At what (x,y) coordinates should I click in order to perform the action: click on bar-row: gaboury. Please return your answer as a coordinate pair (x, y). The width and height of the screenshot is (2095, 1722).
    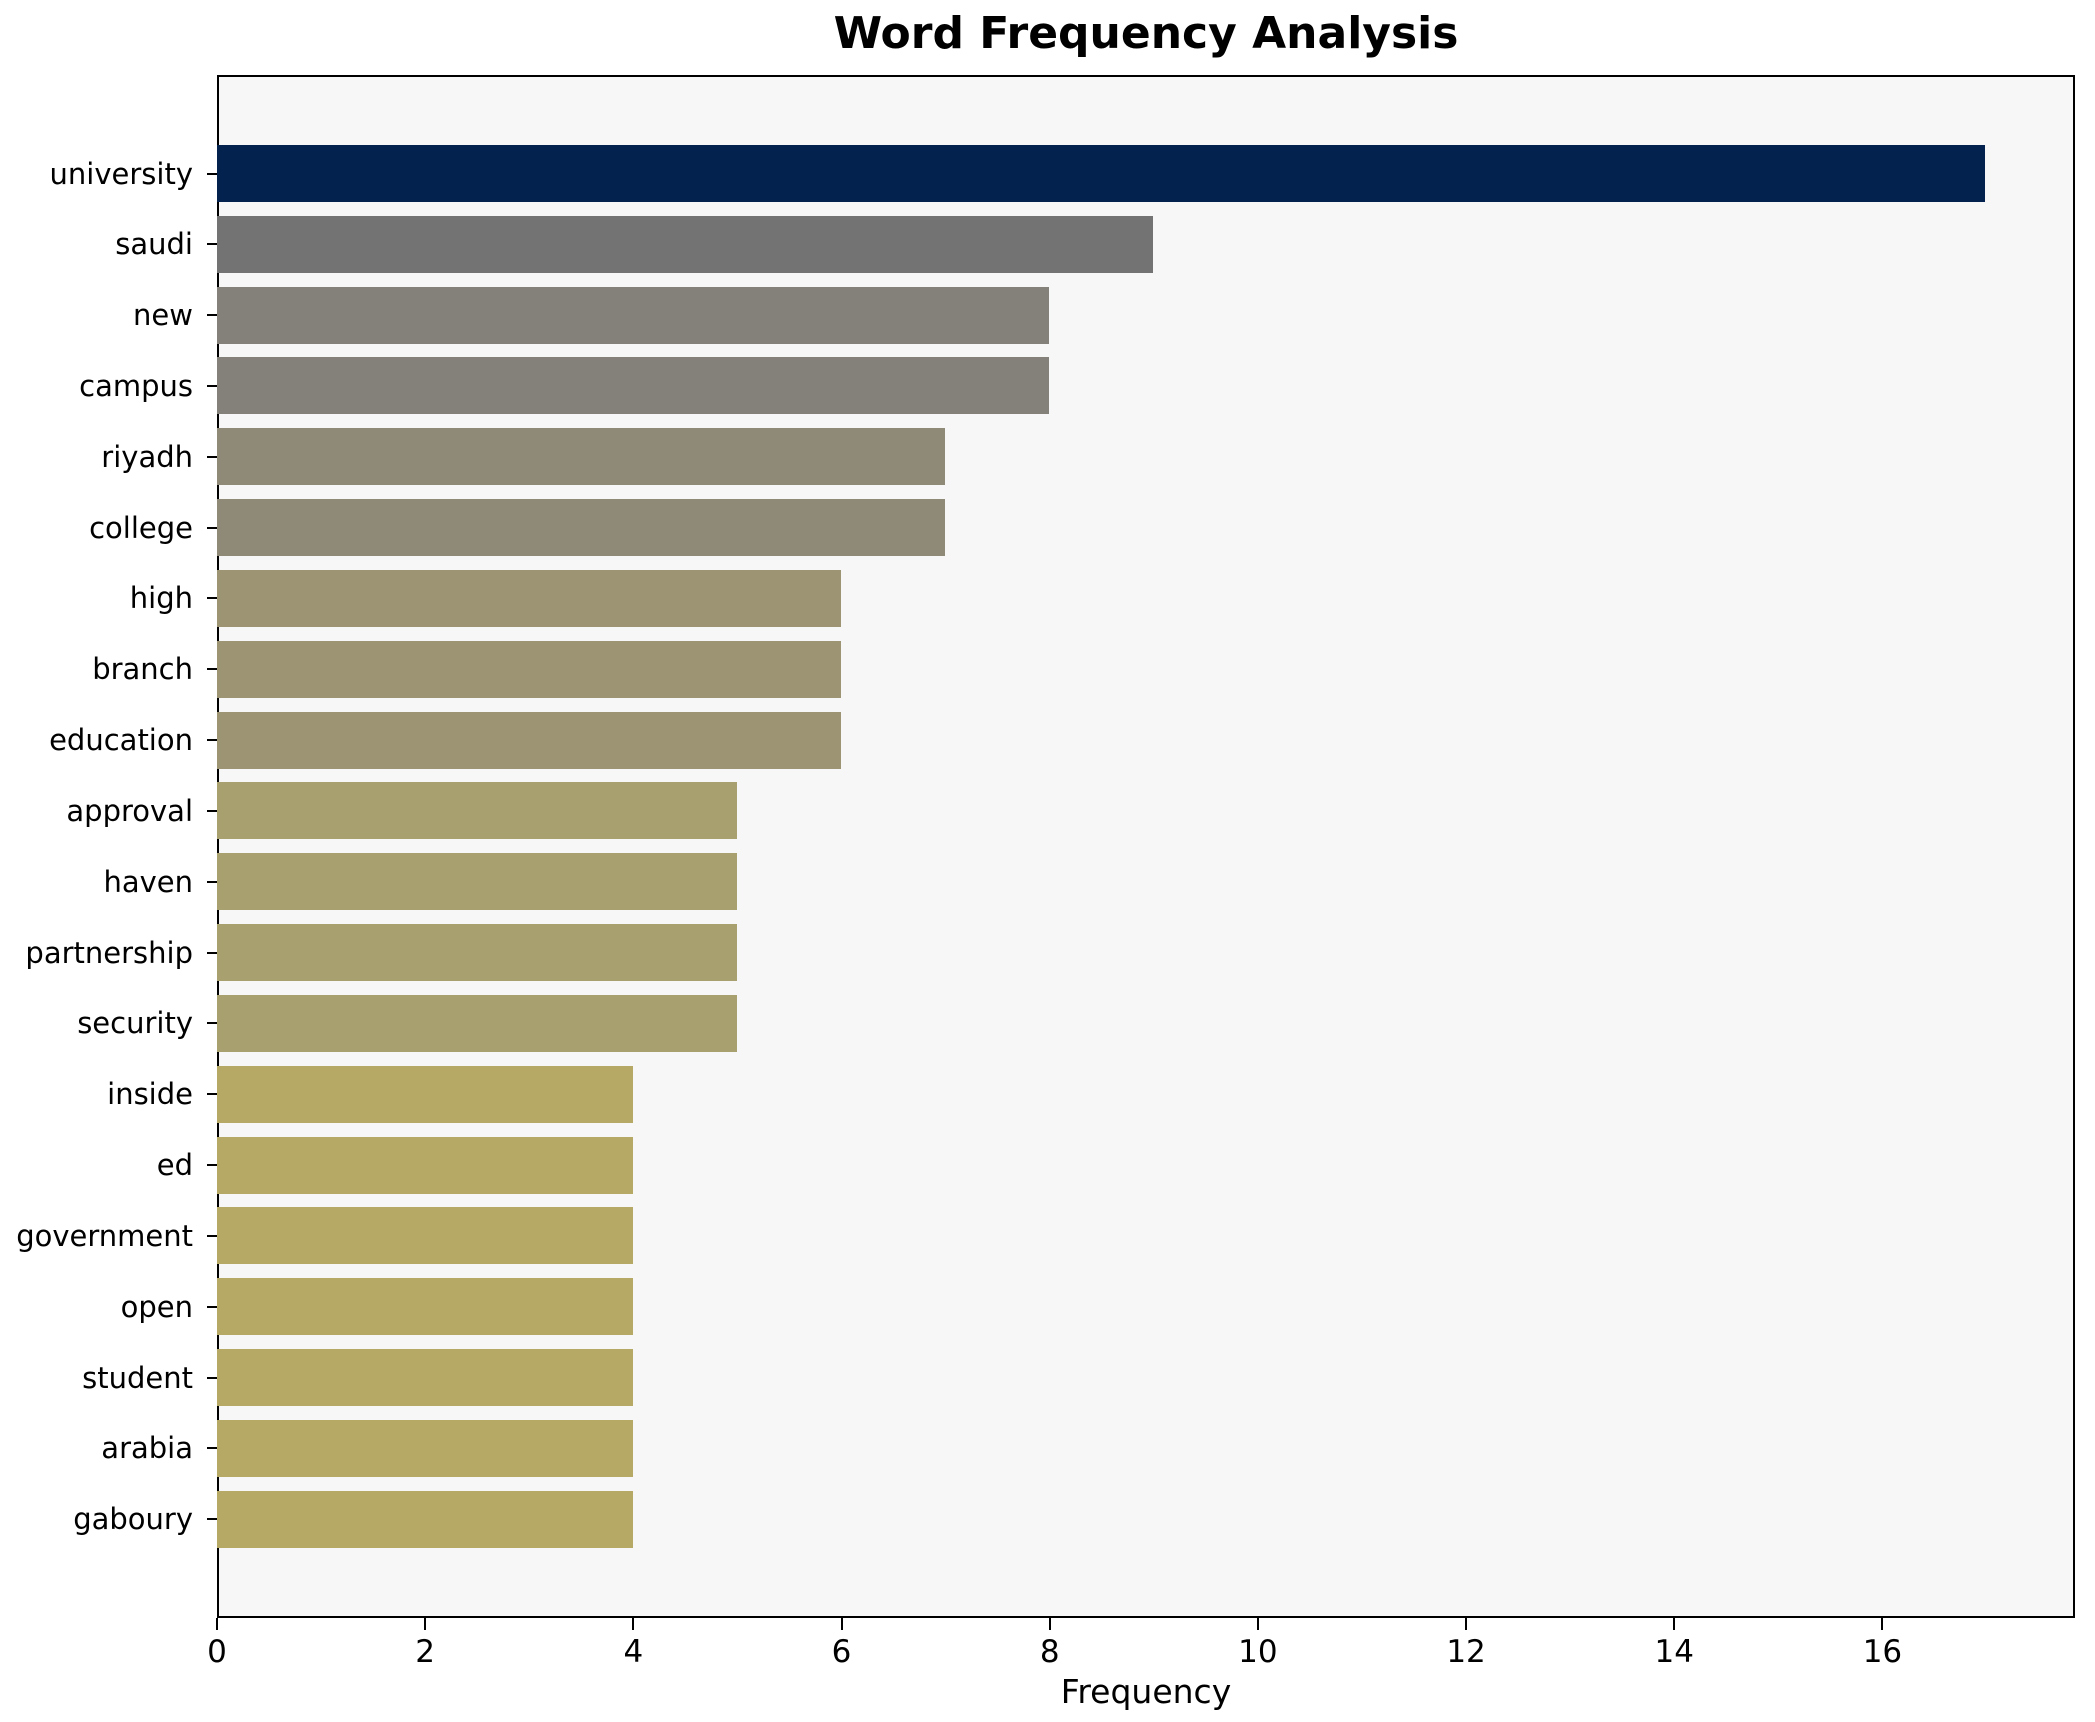
    Looking at the image, I should click on (1036, 1519).